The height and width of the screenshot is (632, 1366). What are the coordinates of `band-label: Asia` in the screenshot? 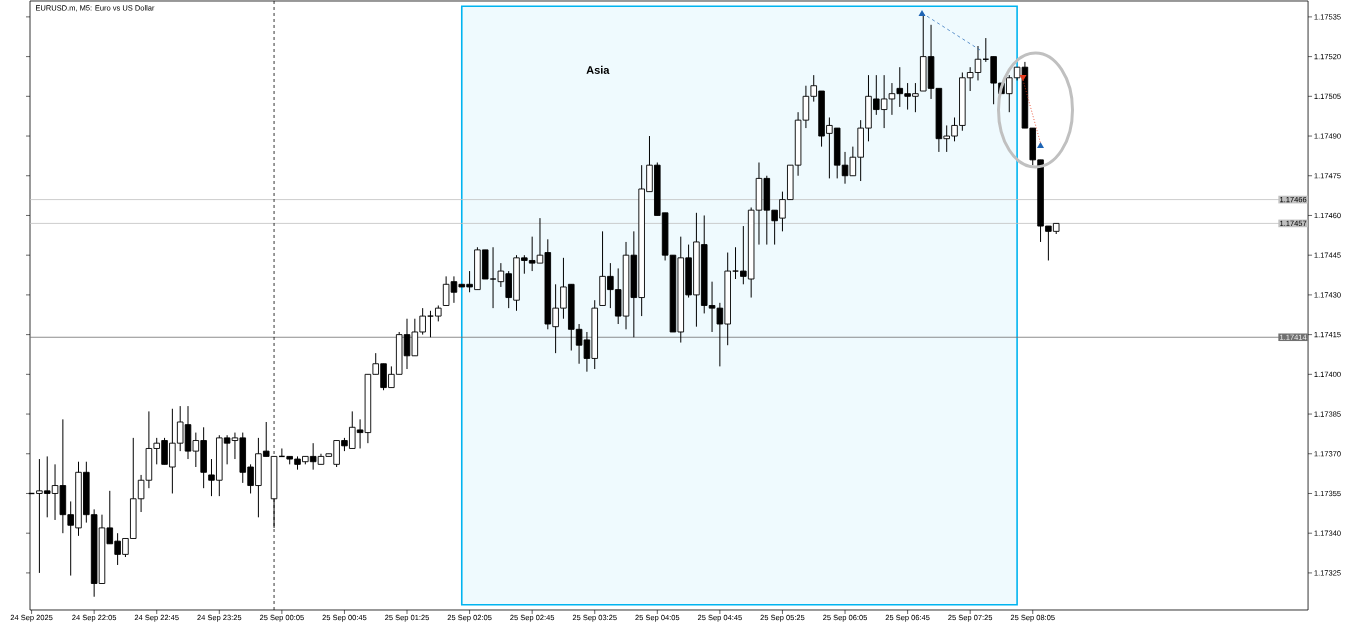 It's located at (598, 69).